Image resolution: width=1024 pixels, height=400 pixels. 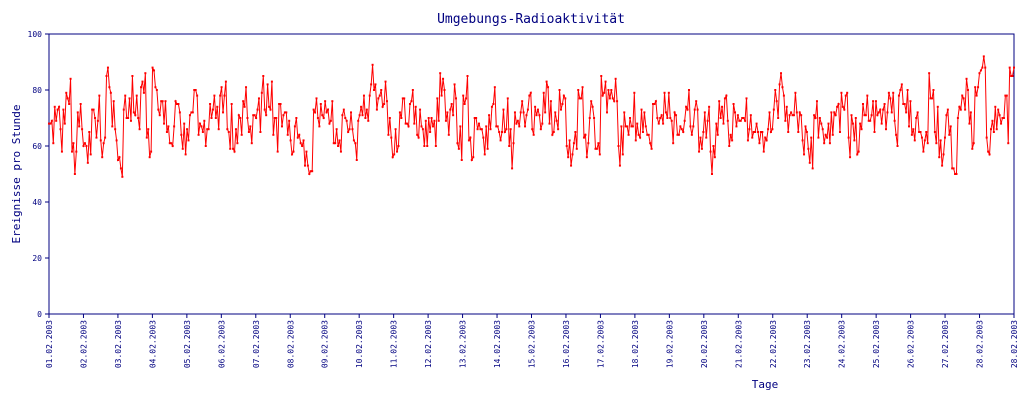 What do you see at coordinates (807, 344) in the screenshot?
I see `x-tick-label: 23.02.2003` at bounding box center [807, 344].